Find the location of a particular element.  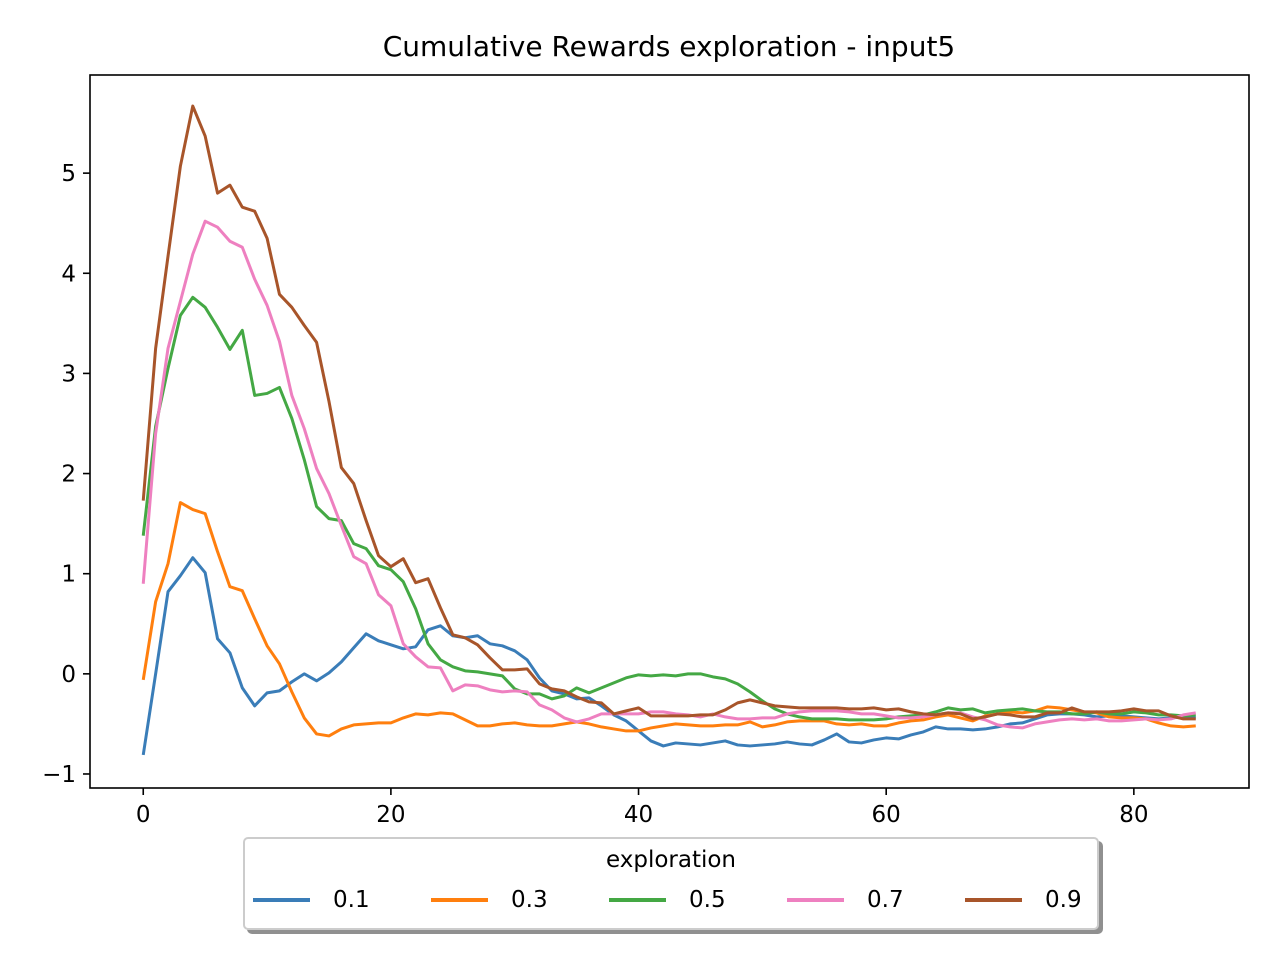

legend-title: exploration is located at coordinates (671, 860).